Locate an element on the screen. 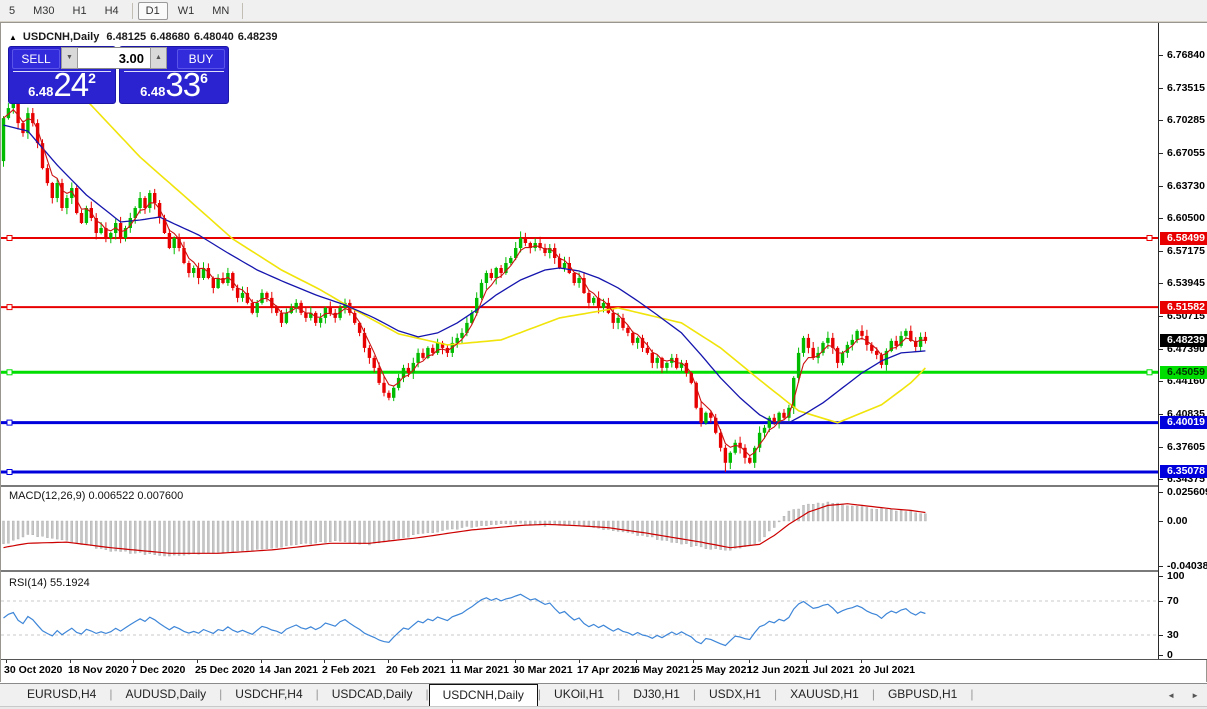 The width and height of the screenshot is (1207, 709). price-tick-label: 6.73515 is located at coordinates (1186, 88).